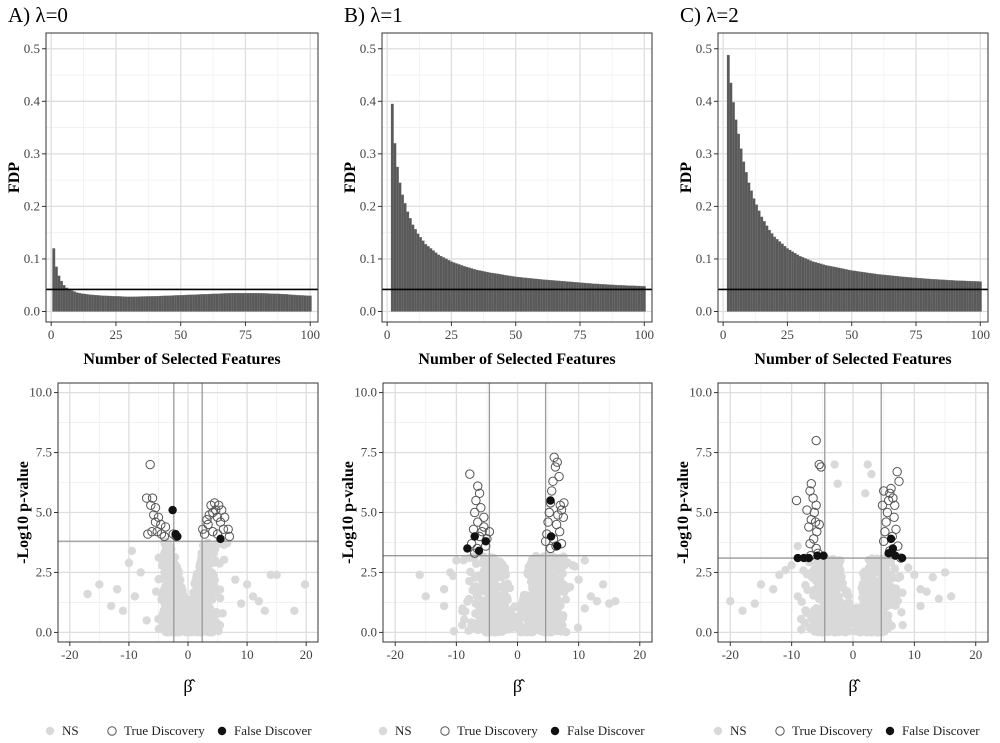 This screenshot has height=743, width=1000. What do you see at coordinates (738, 730) in the screenshot?
I see `legend-label: NS` at bounding box center [738, 730].